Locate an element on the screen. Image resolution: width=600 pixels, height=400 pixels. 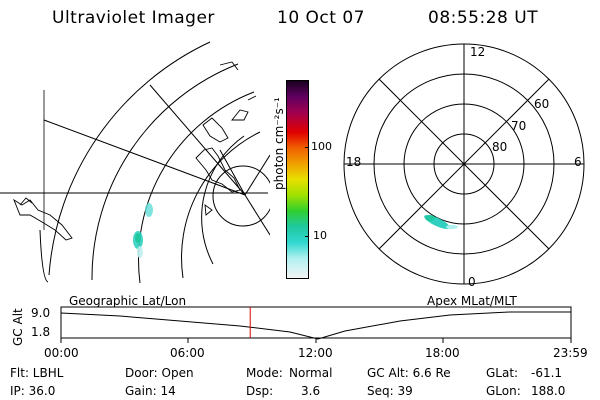
time-tick-2: 12:00 is located at coordinates (315, 353).